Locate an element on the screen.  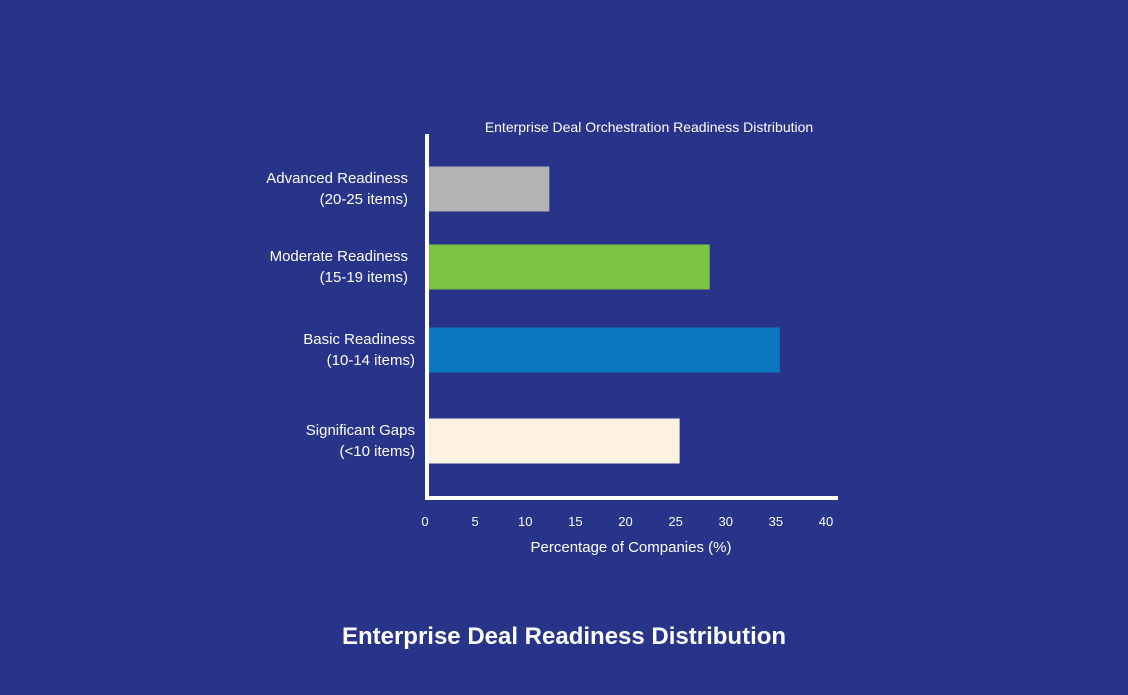
x-tick-labels: 0 5 10 15 20 25 30 35 40 is located at coordinates (627, 521).